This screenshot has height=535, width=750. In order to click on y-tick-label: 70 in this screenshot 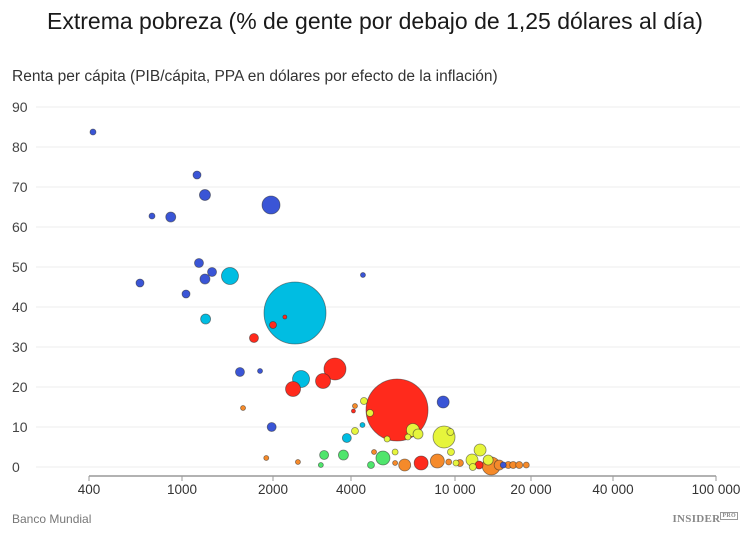, I will do `click(20, 187)`.